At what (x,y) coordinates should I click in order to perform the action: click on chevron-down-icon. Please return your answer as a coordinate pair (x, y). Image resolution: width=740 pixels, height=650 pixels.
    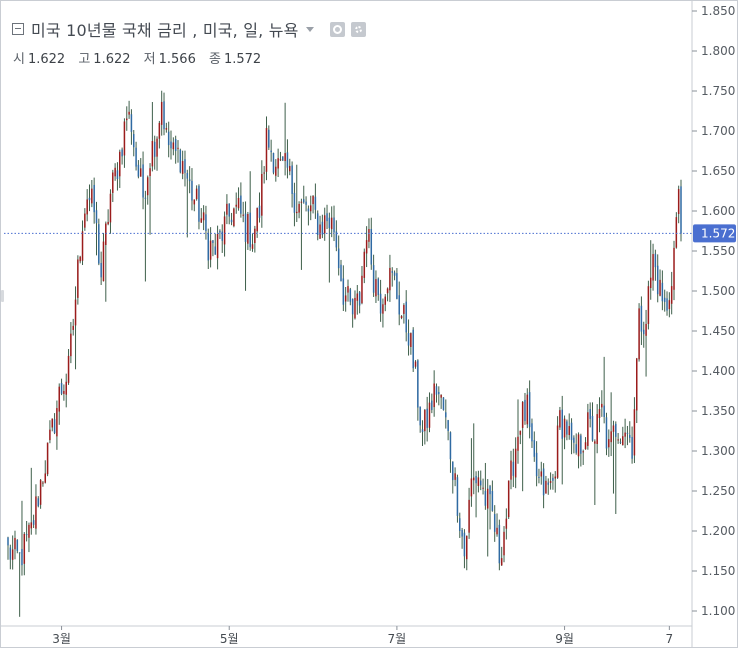
    Looking at the image, I should click on (309, 29).